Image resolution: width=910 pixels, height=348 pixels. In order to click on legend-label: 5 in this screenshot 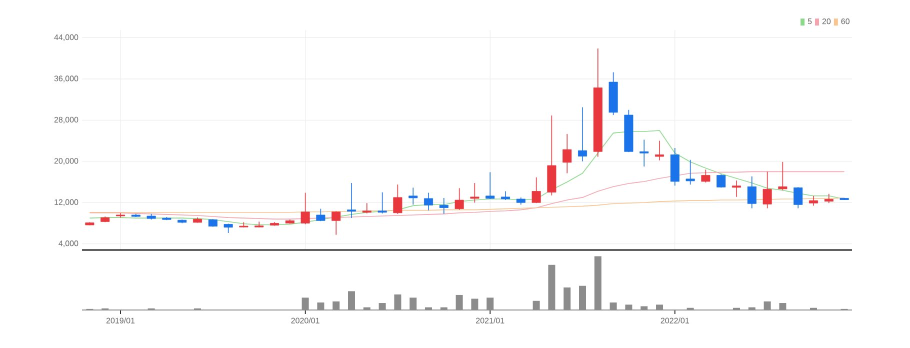, I will do `click(810, 21)`.